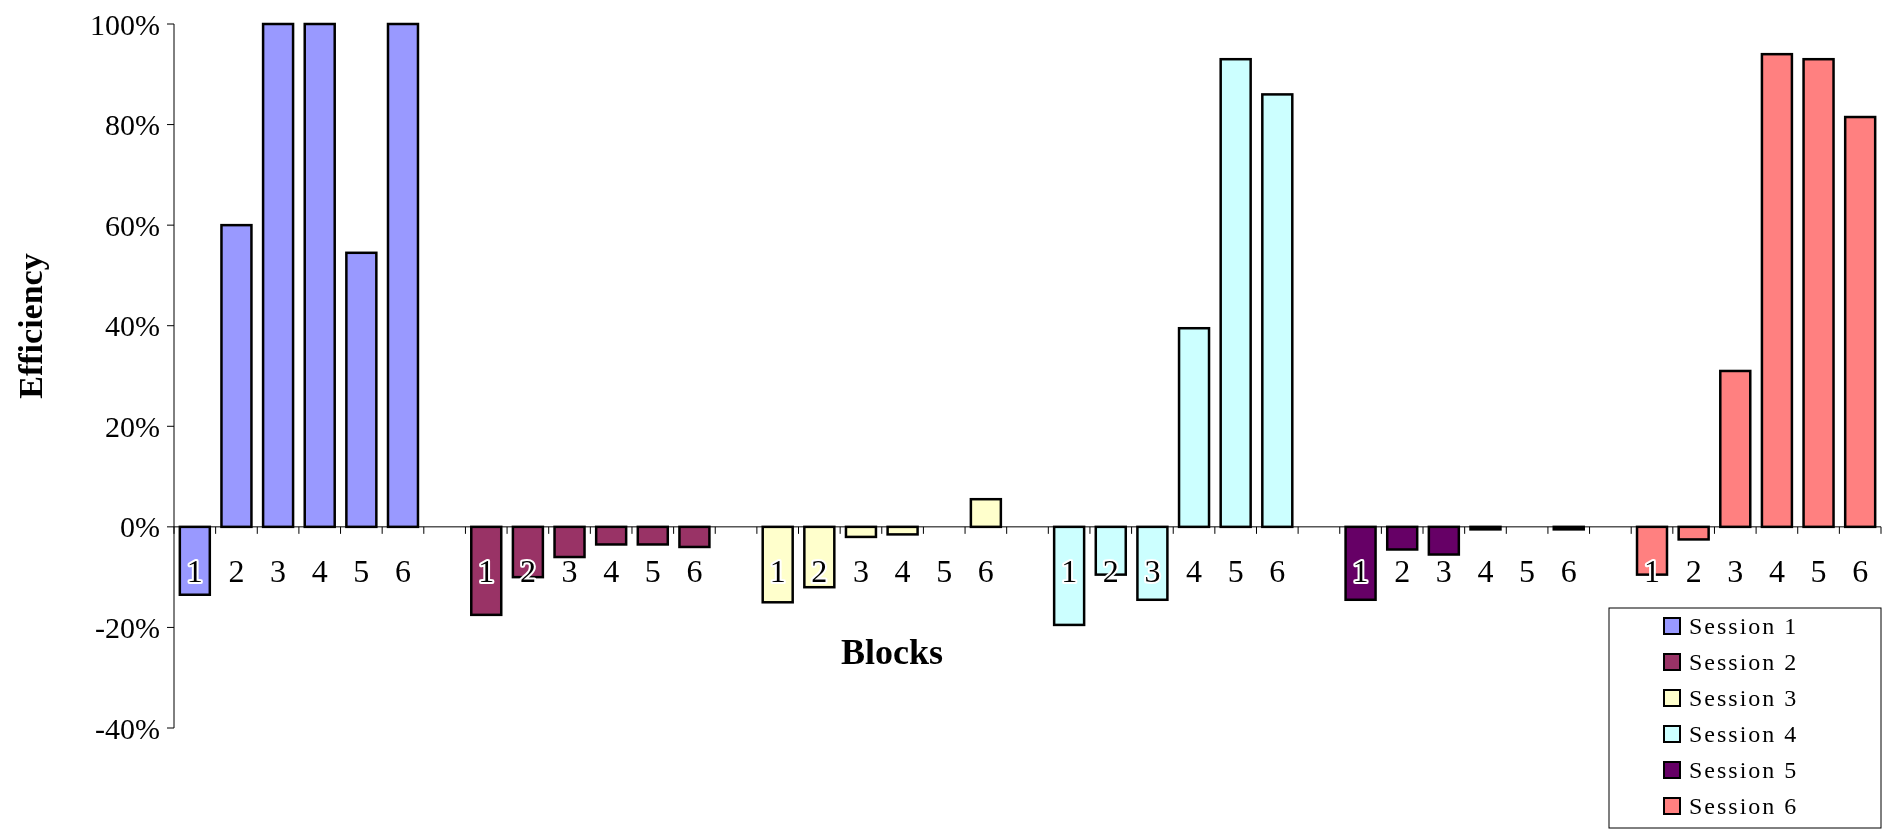 This screenshot has height=830, width=1890. What do you see at coordinates (140, 527) in the screenshot?
I see `y-tick-label: 0%` at bounding box center [140, 527].